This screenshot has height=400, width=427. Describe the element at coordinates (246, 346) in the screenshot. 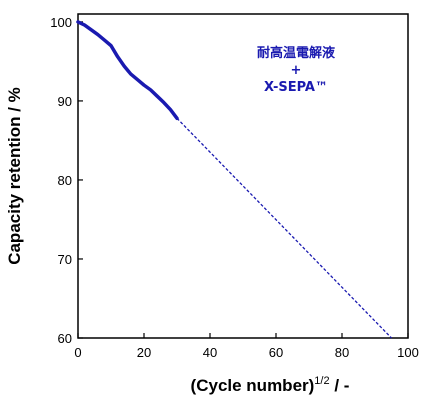

I see `x-axis-ticks: 0 20 40 60 80 100` at that location.